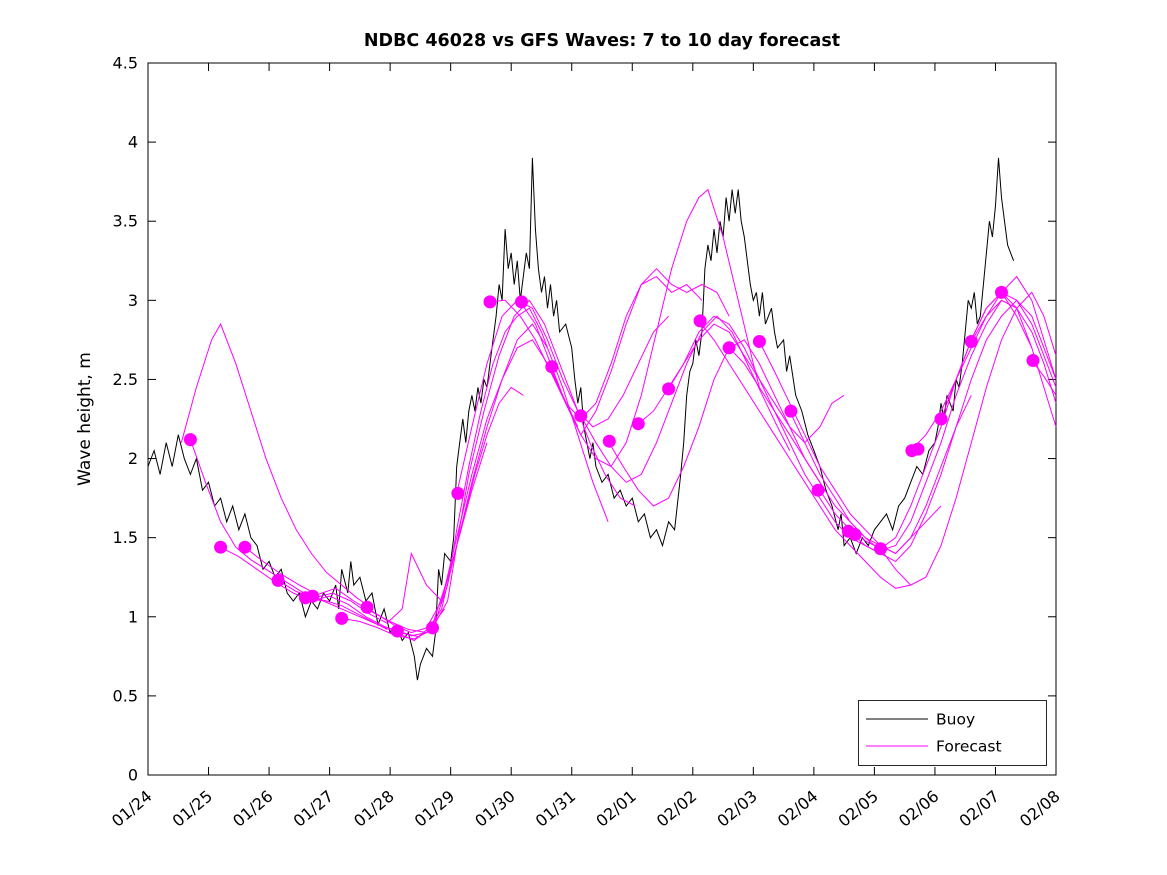 The image size is (1167, 875). Describe the element at coordinates (374, 809) in the screenshot. I see `svg-text: 01/28` at that location.